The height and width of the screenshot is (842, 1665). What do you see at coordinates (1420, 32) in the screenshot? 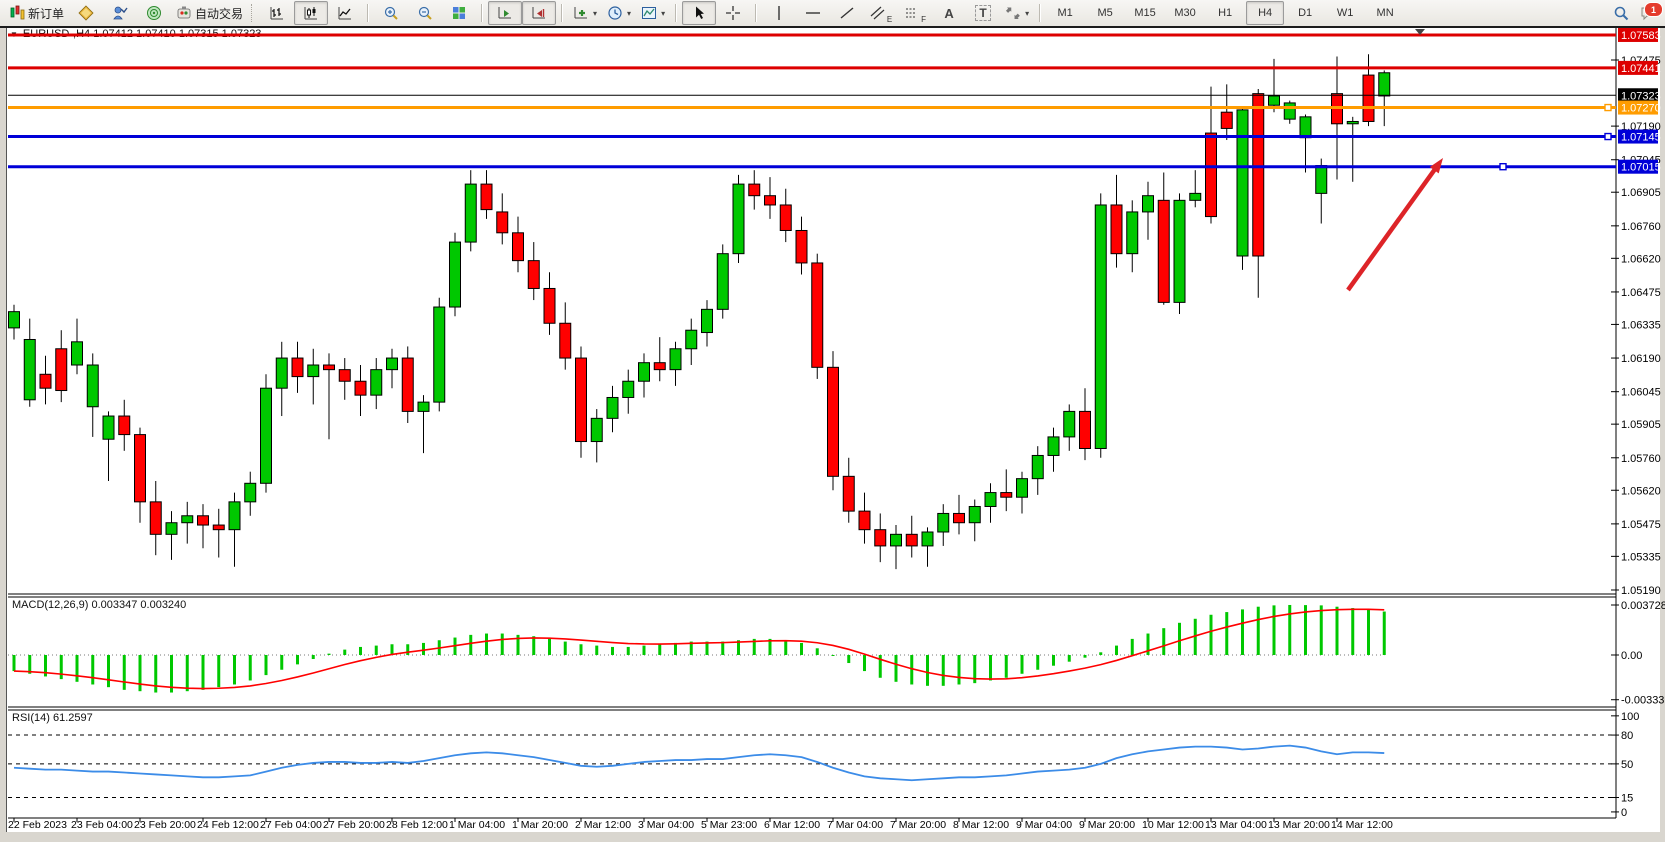
I see `chart-shift-marker` at bounding box center [1420, 32].